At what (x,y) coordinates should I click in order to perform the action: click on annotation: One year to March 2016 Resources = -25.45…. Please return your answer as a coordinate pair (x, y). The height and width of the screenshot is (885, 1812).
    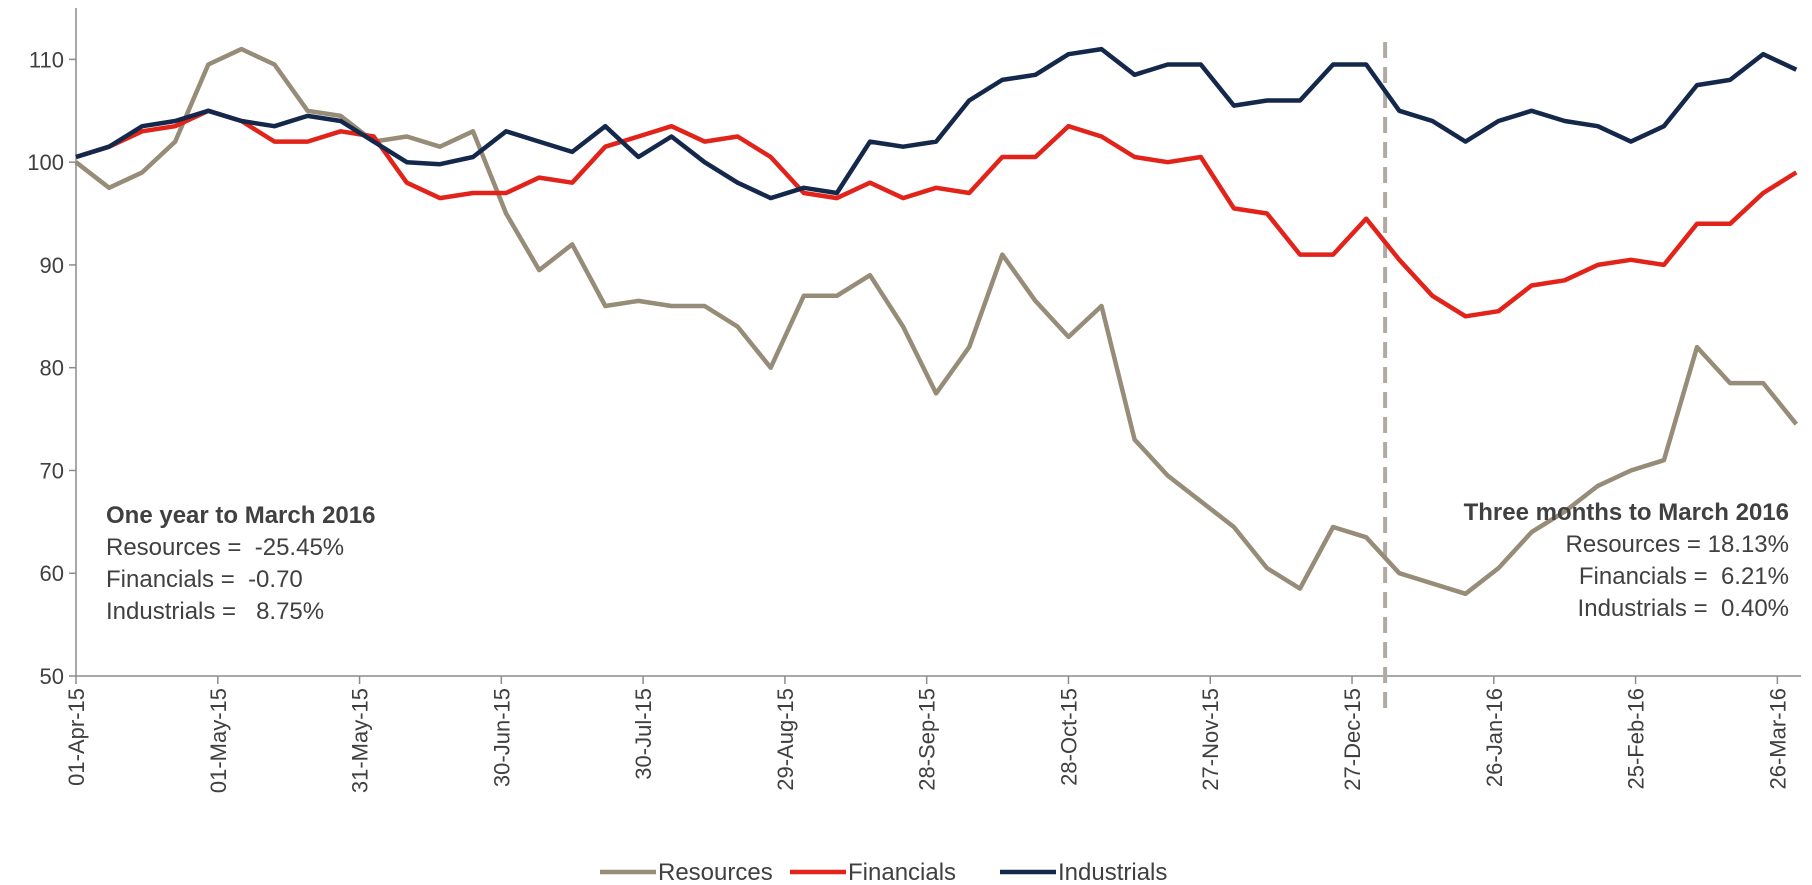
    Looking at the image, I should click on (240, 563).